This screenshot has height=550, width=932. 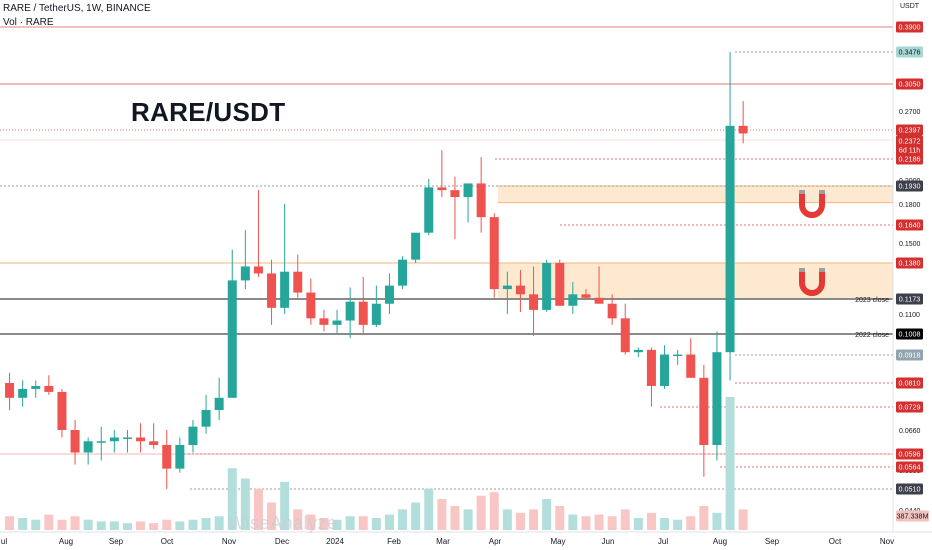 I want to click on price-label-text: 0.1008, so click(x=910, y=334).